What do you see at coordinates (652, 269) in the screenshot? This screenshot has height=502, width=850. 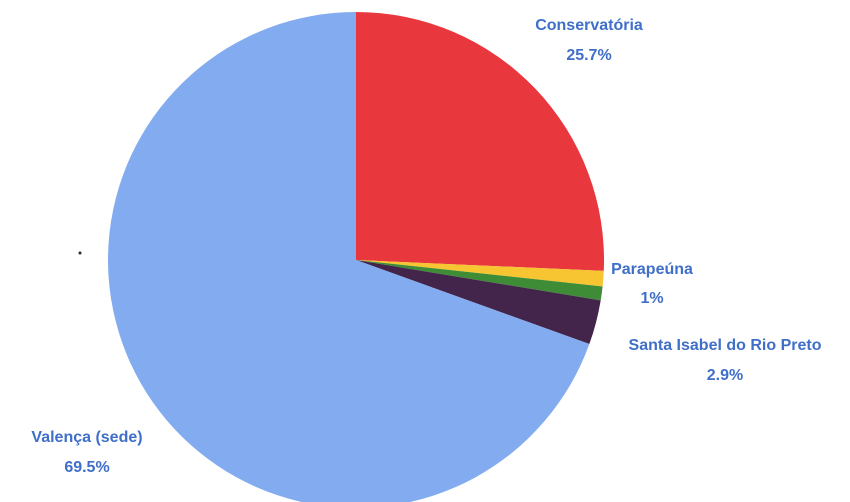 I see `slice-label-parapeuna: Parapeúna` at bounding box center [652, 269].